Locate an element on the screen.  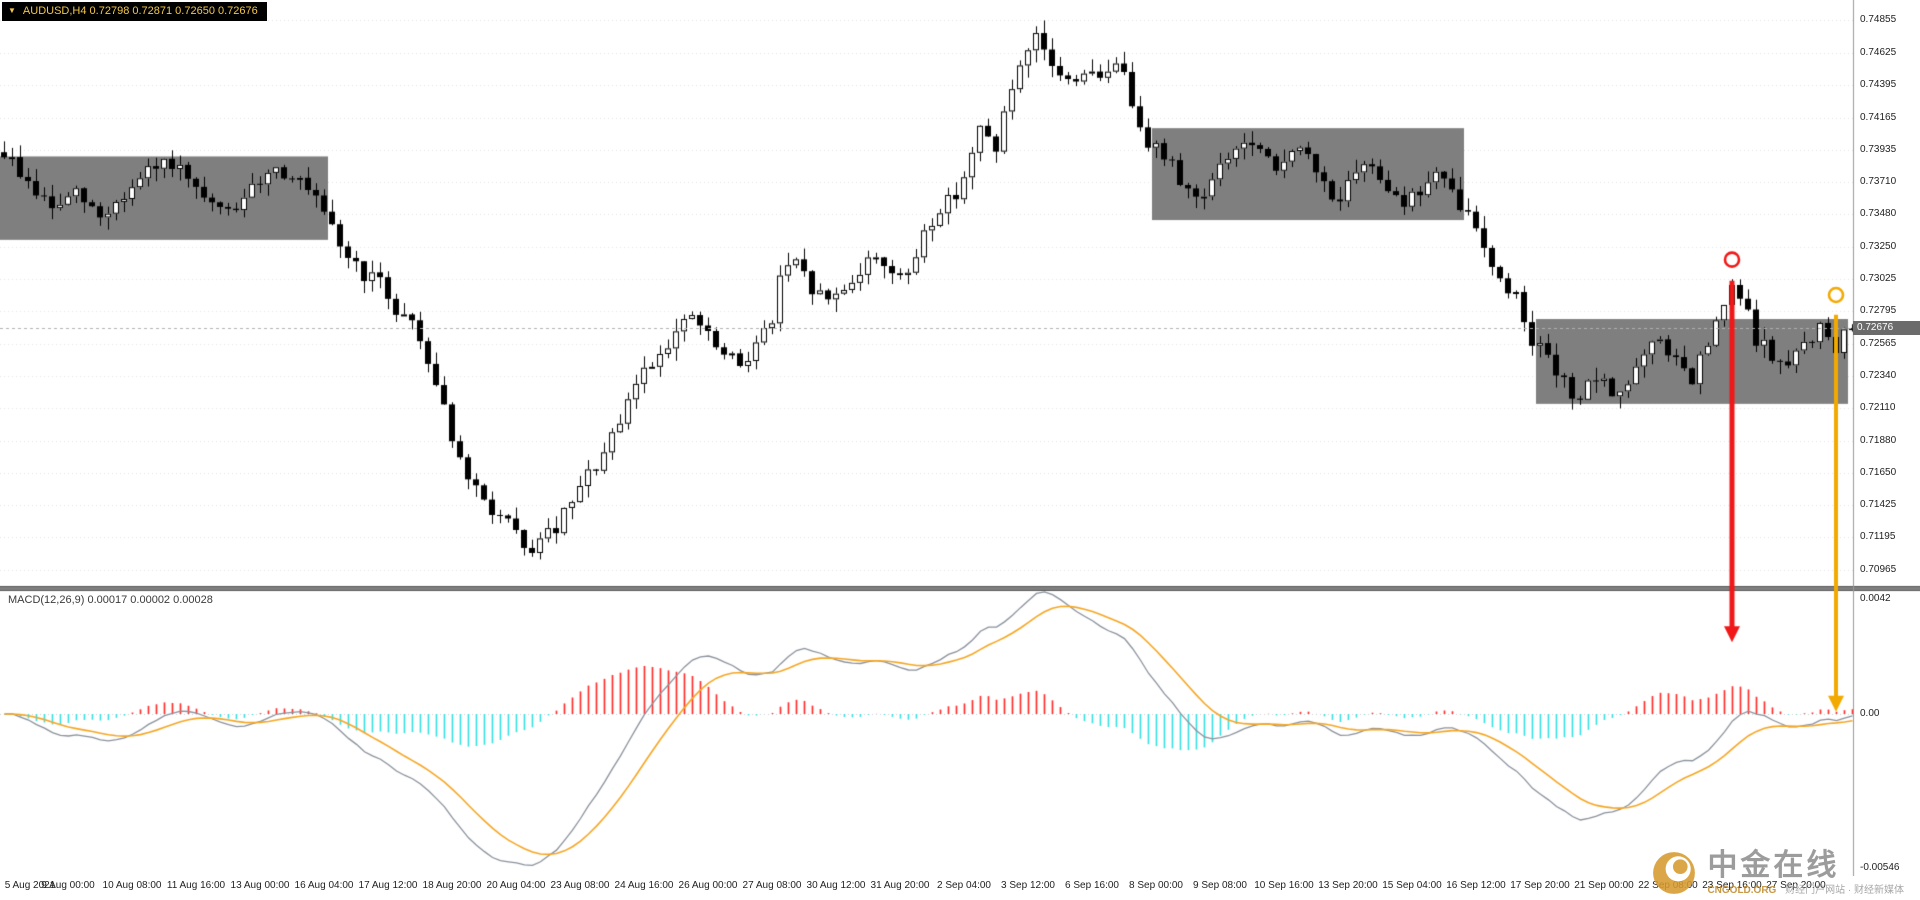
cngold-logo-icon is located at coordinates (1674, 872).